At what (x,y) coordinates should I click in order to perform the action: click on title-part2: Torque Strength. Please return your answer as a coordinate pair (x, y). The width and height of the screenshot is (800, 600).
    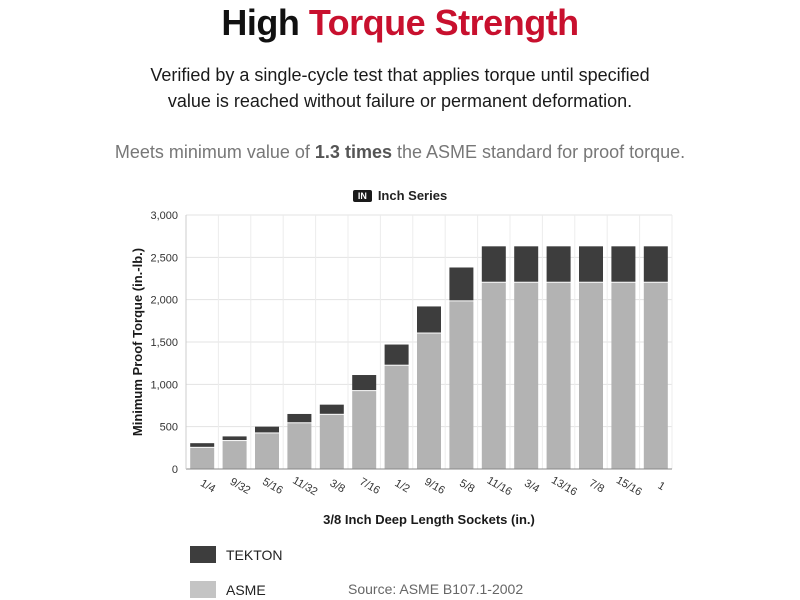
    Looking at the image, I should click on (443, 22).